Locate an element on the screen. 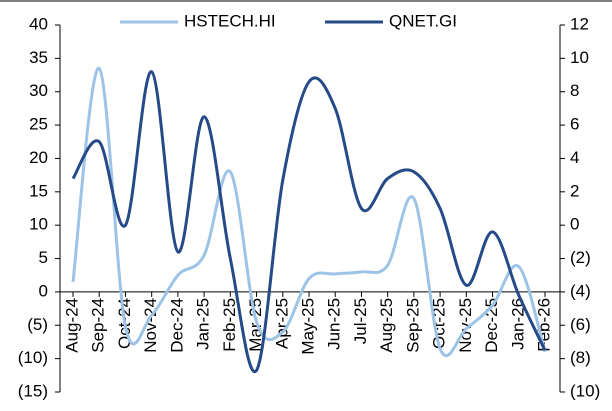 The image size is (612, 411). y-tick-label: 30 is located at coordinates (38, 90).